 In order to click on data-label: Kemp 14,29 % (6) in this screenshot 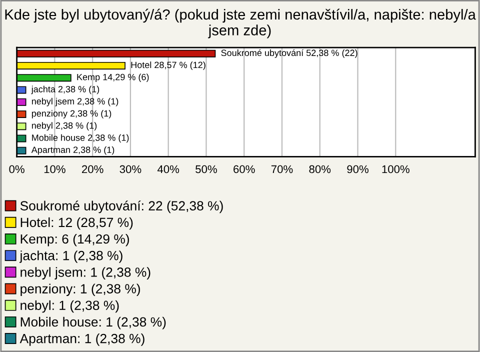, I will do `click(113, 78)`.